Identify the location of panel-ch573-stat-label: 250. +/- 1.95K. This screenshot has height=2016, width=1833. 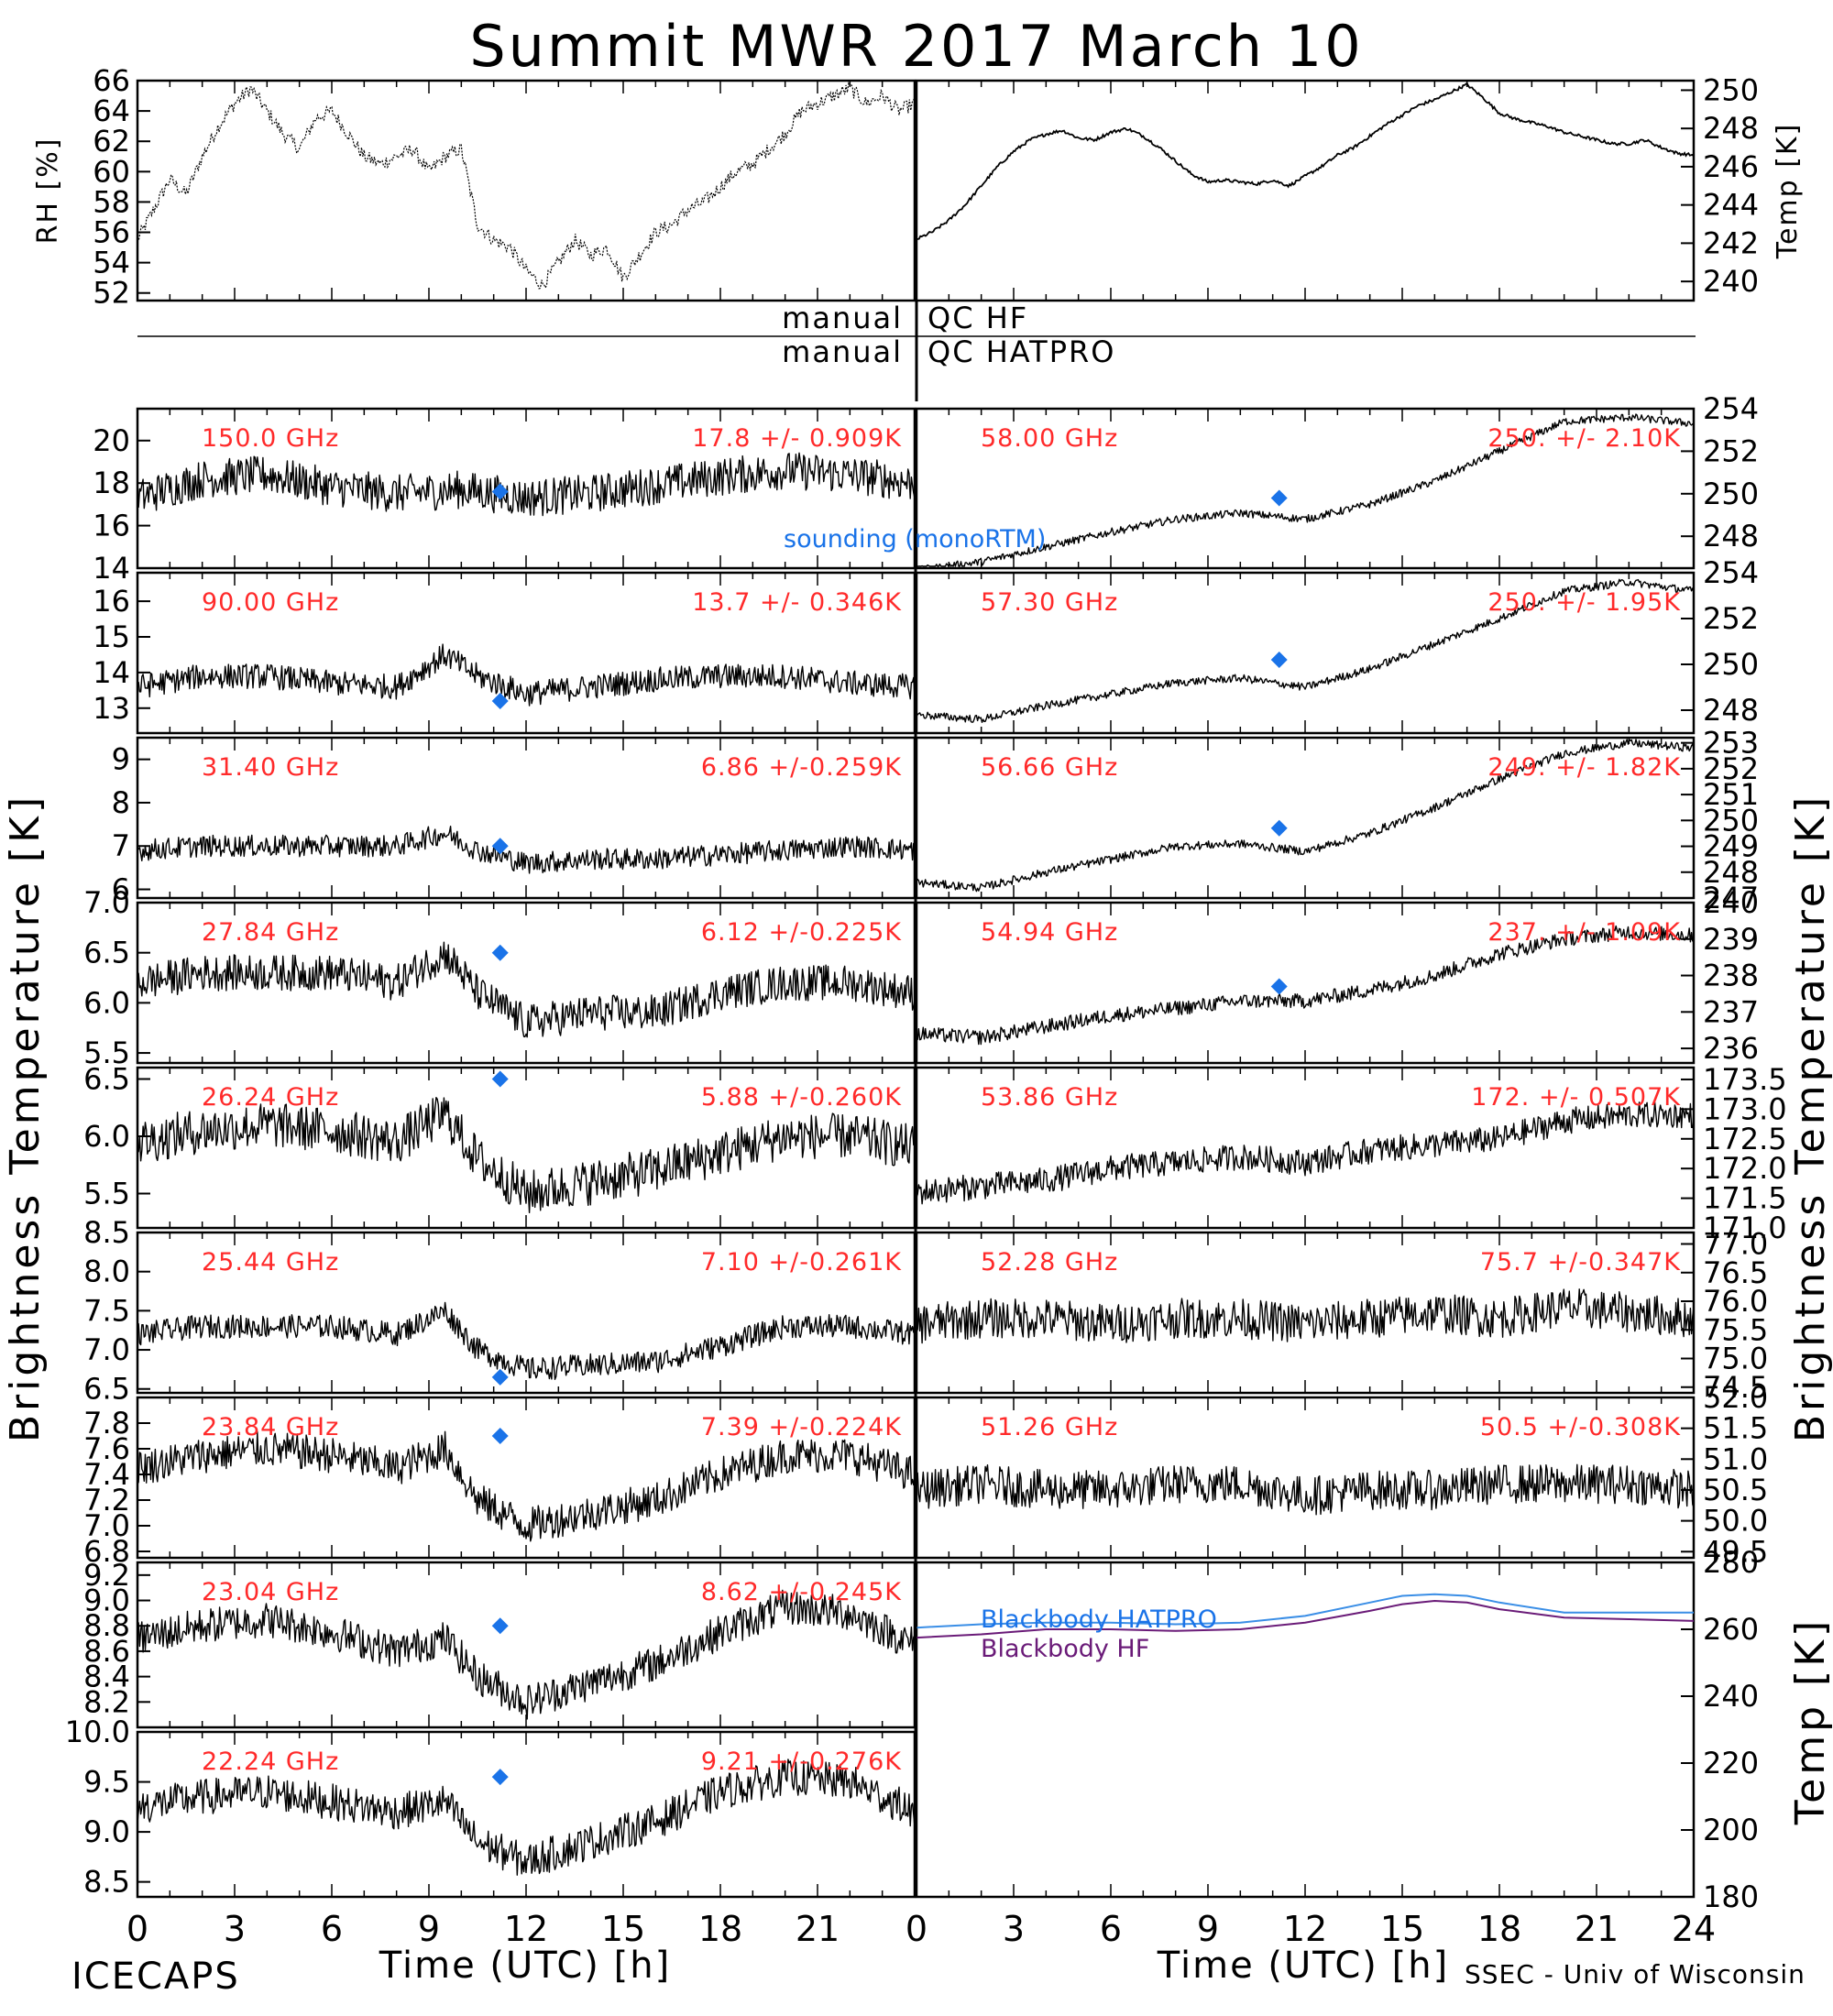
(1584, 602).